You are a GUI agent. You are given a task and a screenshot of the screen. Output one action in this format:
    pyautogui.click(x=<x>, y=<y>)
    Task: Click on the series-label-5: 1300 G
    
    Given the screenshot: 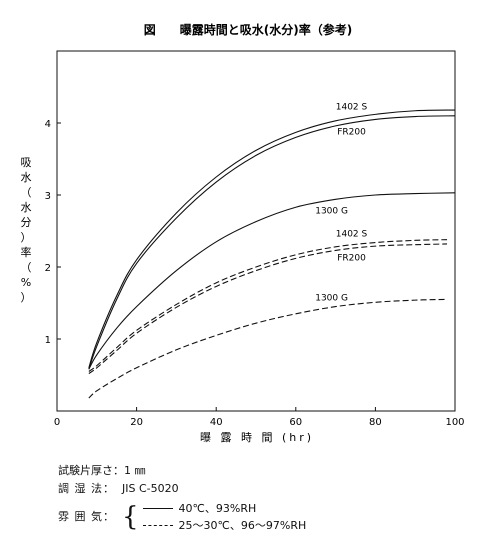 What is the action you would take?
    pyautogui.click(x=331, y=299)
    